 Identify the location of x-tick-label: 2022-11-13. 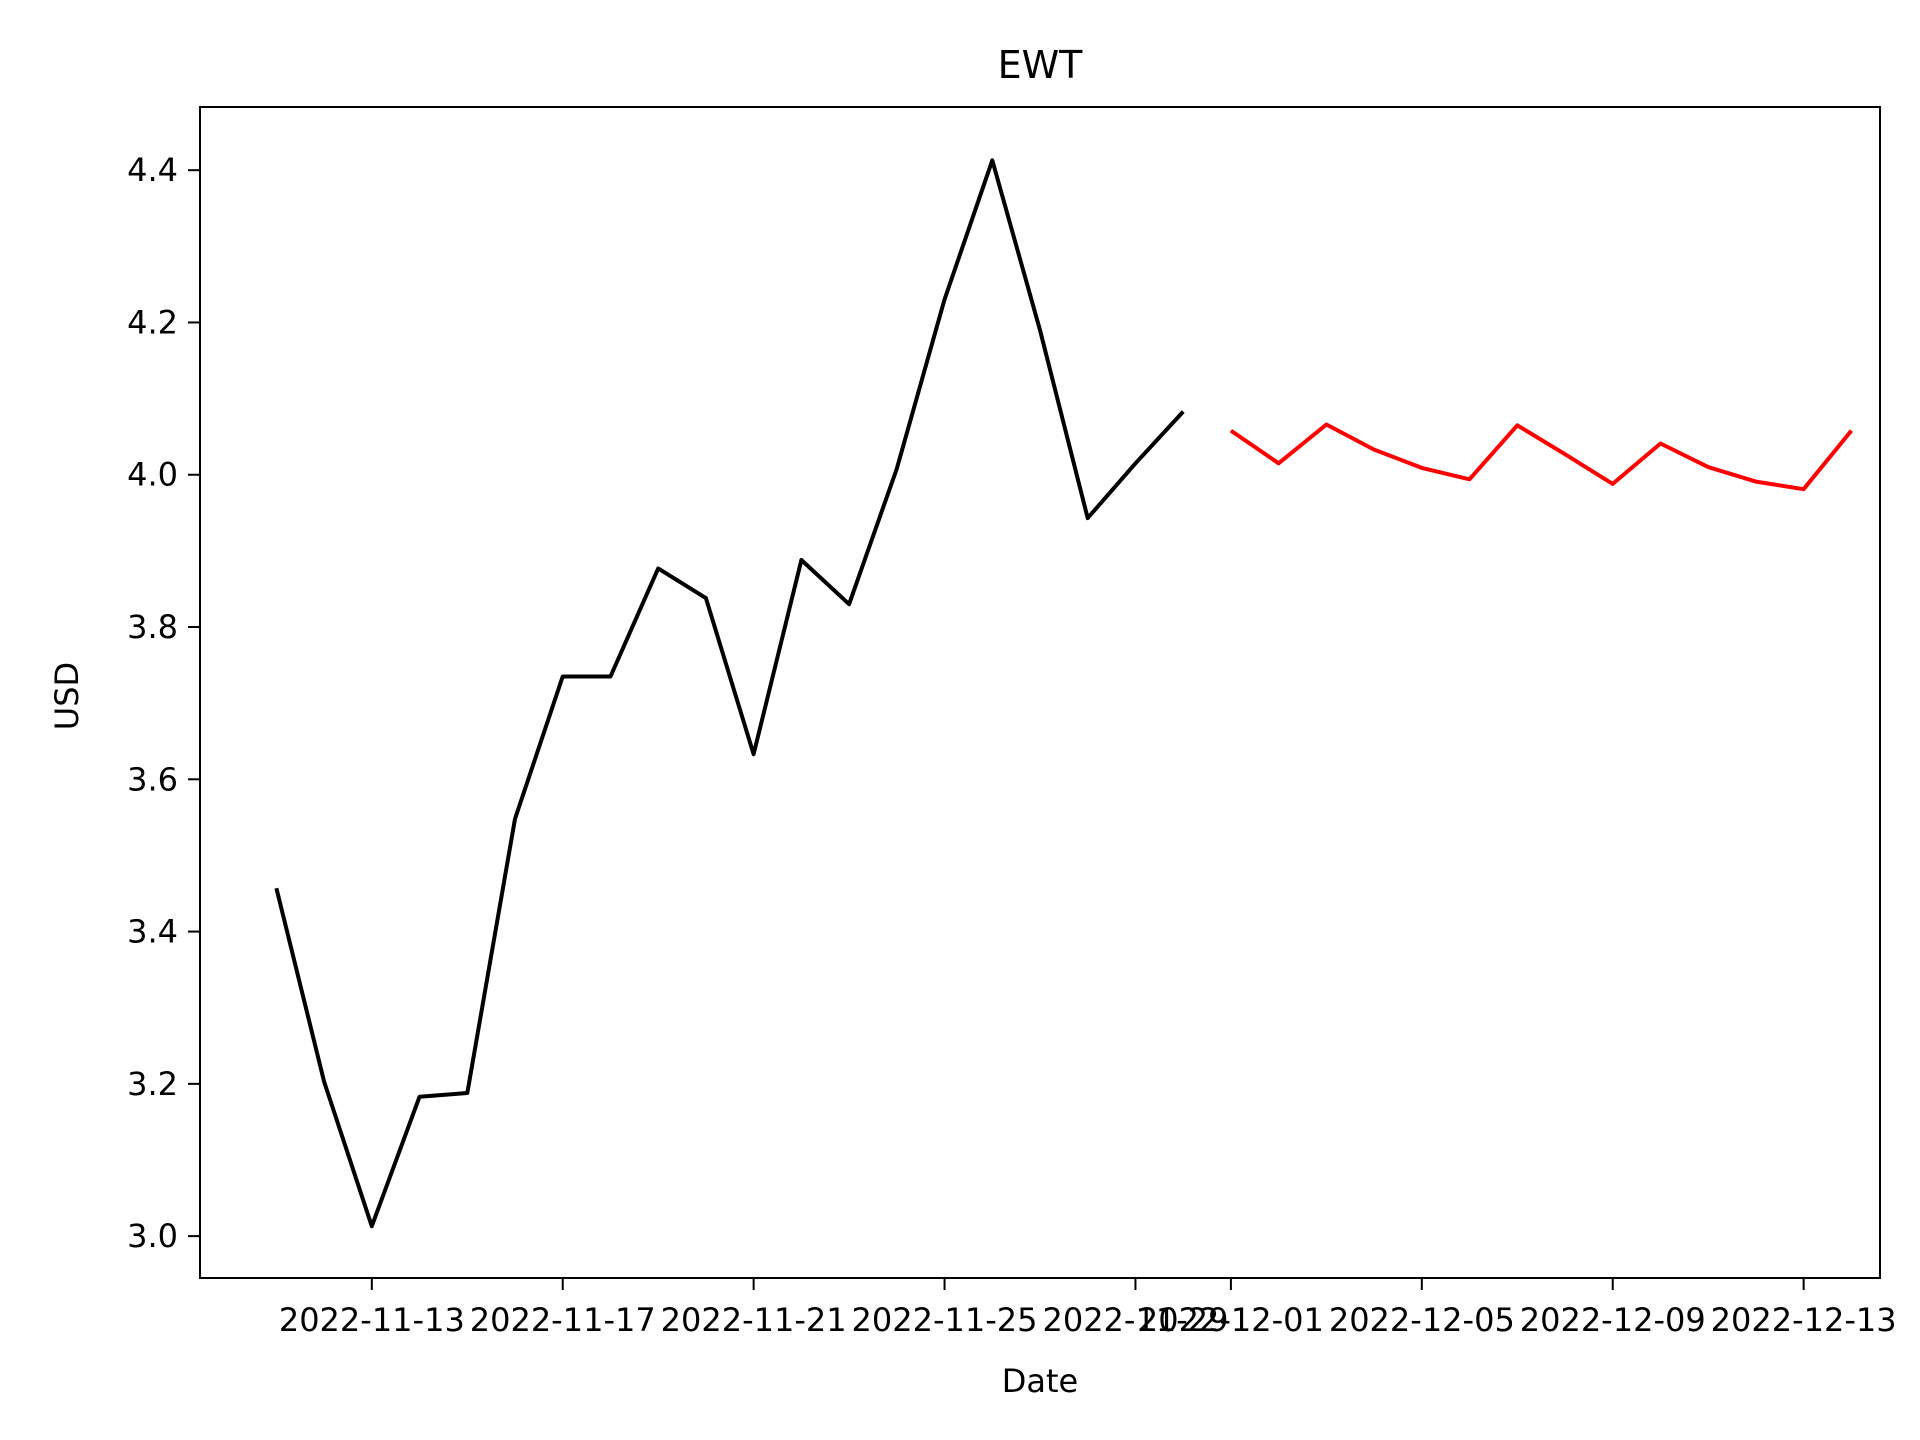
(372, 1320).